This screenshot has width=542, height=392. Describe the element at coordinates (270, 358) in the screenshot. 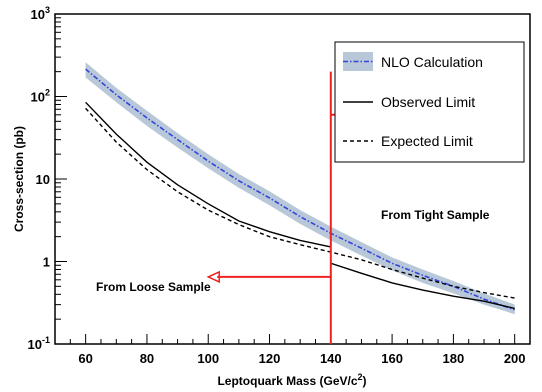

I see `x-tick-label: 120` at that location.